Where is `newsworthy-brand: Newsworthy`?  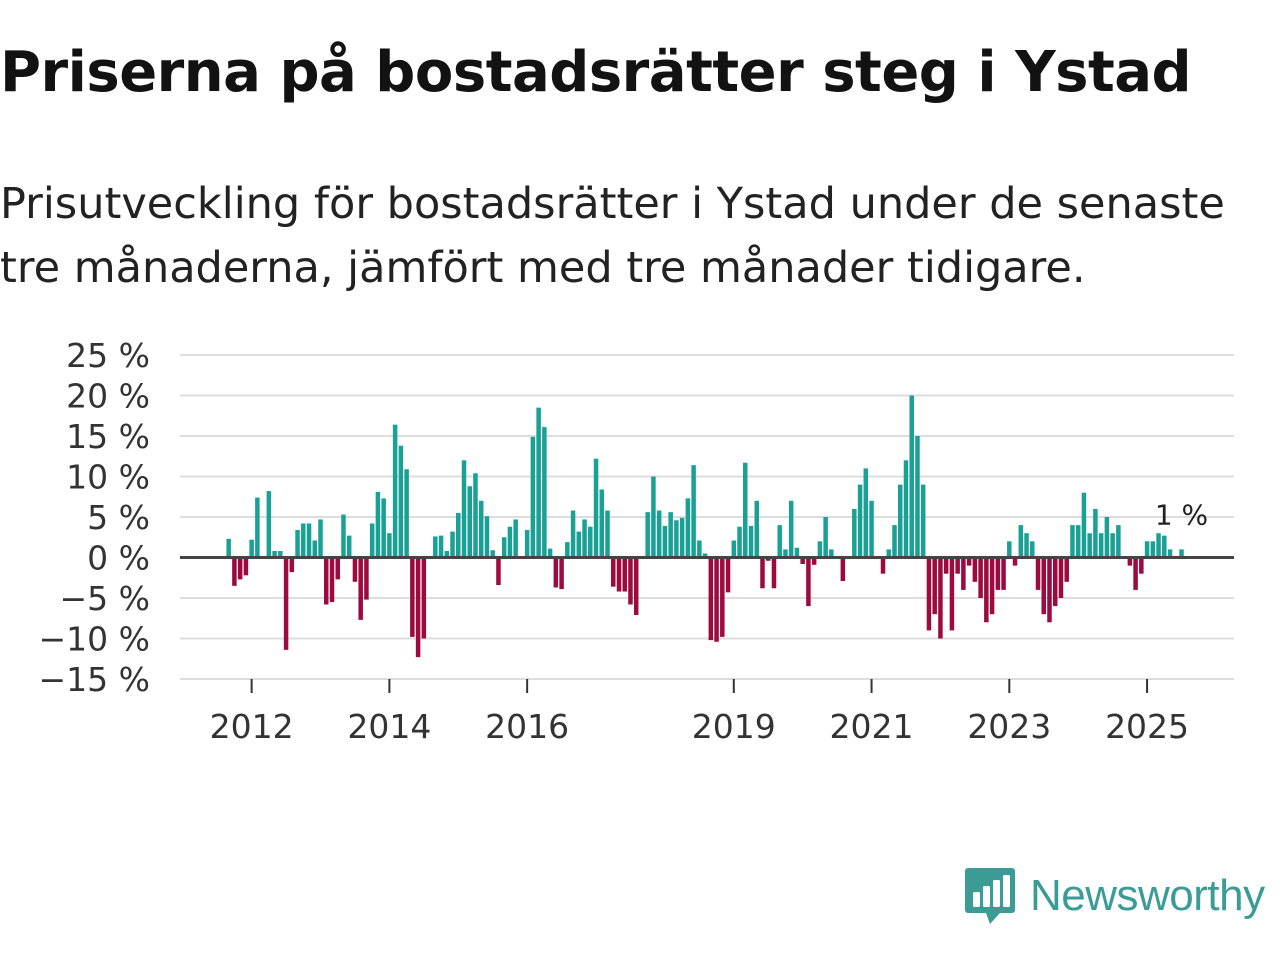
newsworthy-brand: Newsworthy is located at coordinates (1114, 896).